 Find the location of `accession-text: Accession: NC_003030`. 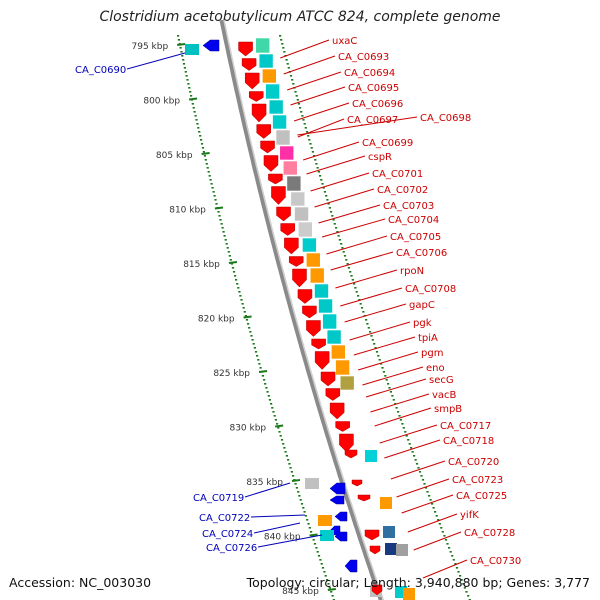

accession-text: Accession: NC_003030 is located at coordinates (80, 582).